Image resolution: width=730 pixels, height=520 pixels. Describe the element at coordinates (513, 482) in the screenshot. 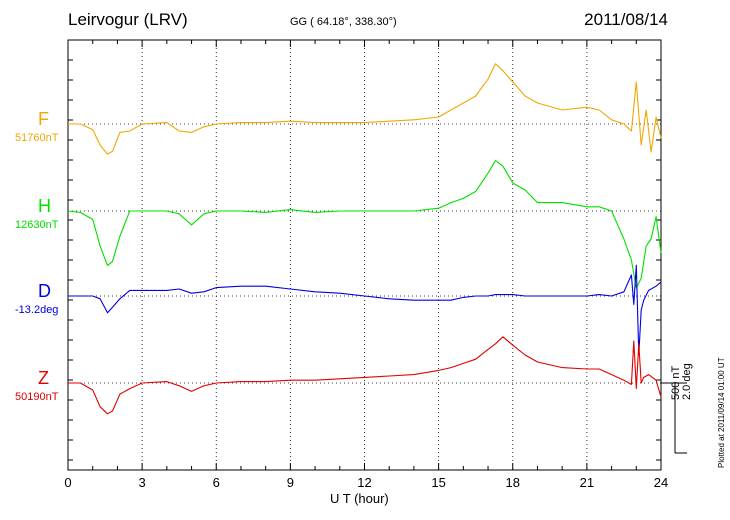

I see `x-tick-label-18: 18` at that location.